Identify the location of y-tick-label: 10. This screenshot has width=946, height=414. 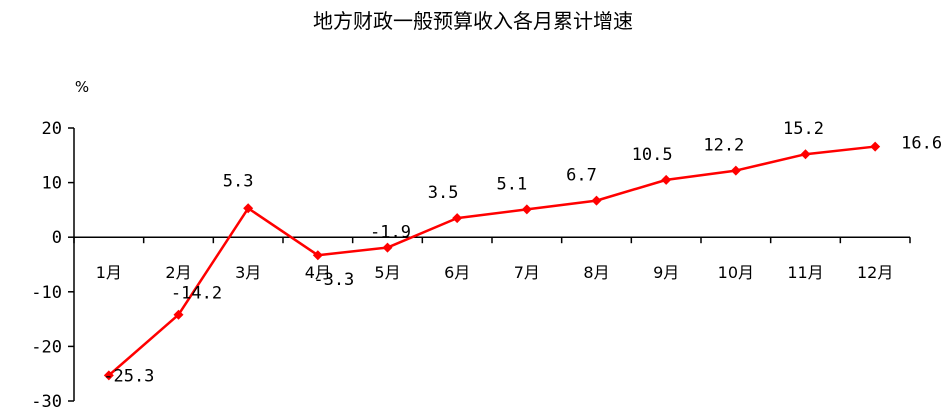
(52, 184).